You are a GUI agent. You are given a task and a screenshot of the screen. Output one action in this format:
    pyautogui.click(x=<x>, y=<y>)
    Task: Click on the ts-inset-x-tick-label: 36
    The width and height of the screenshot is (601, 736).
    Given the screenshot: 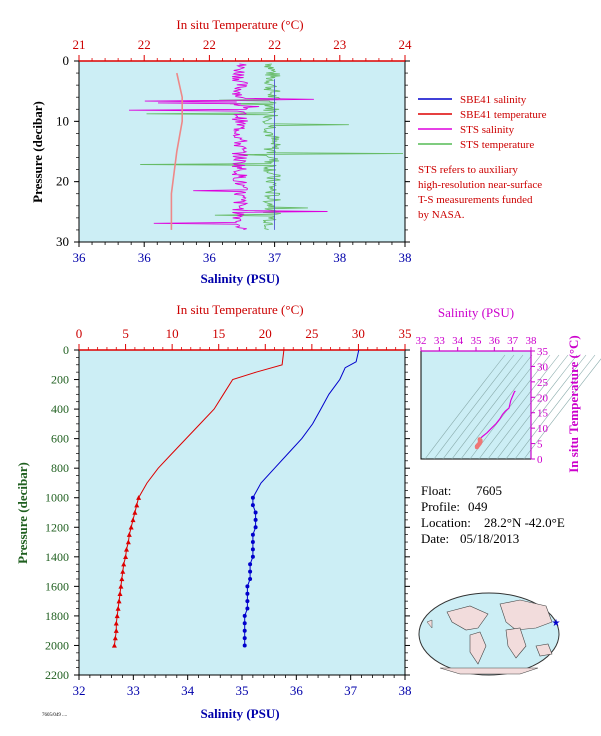 What is the action you would take?
    pyautogui.click(x=495, y=341)
    